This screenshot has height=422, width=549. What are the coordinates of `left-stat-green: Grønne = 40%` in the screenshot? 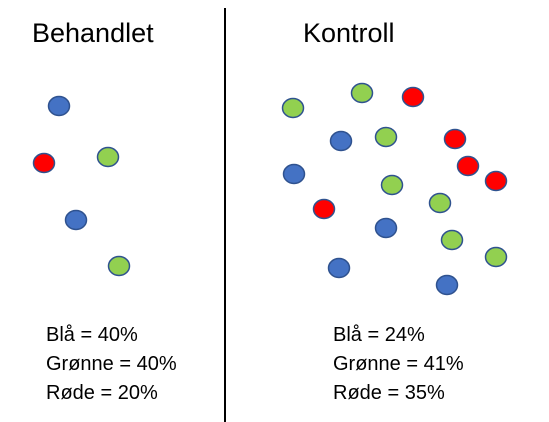 It's located at (111, 364).